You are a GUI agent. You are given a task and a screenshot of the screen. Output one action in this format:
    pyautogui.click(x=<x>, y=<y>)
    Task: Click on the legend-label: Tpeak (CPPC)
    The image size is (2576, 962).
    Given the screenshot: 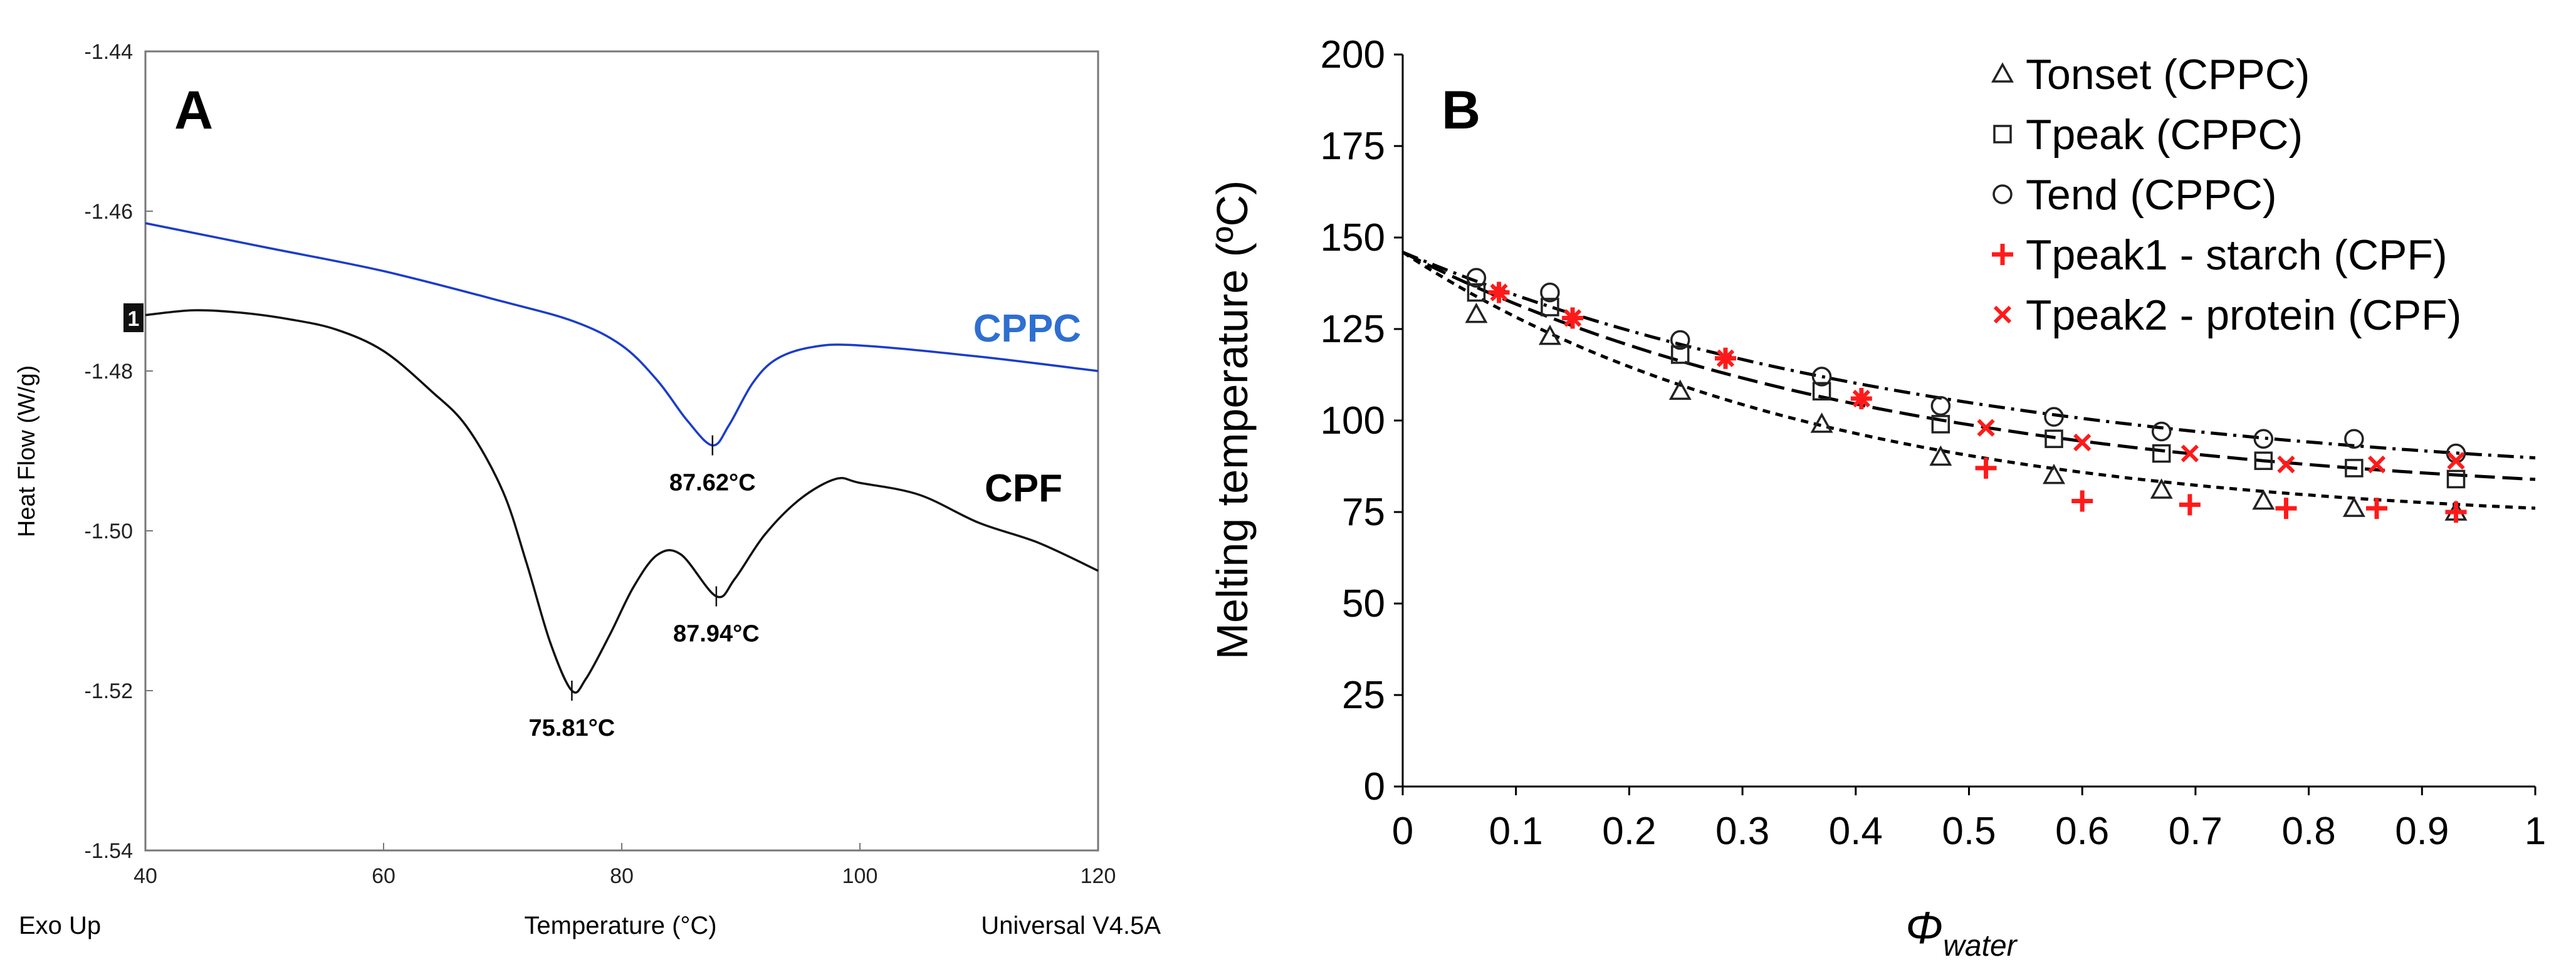 What is the action you would take?
    pyautogui.click(x=2164, y=135)
    